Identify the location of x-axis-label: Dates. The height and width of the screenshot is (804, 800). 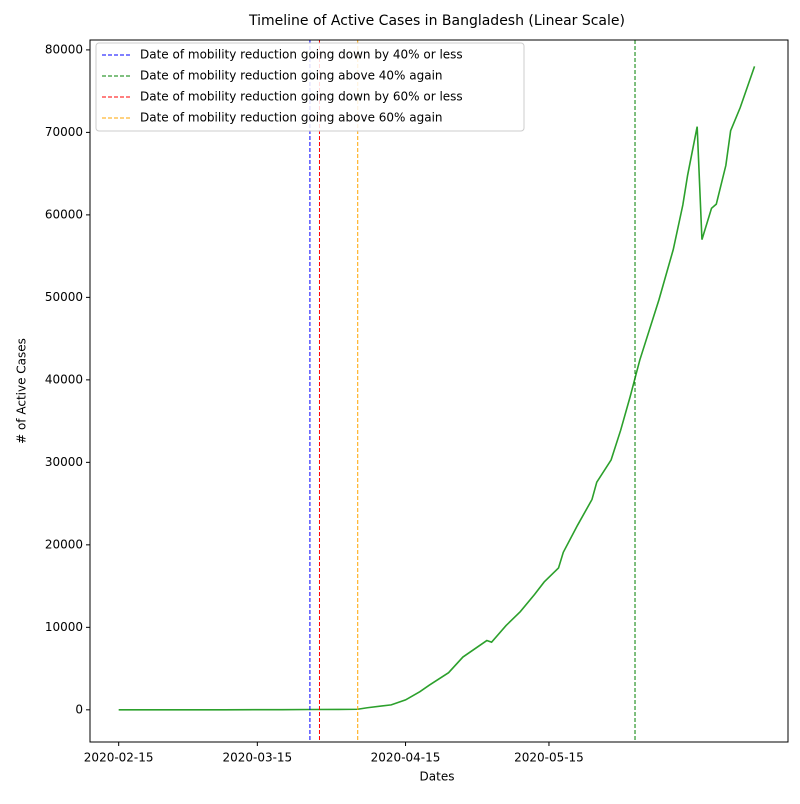
(437, 777).